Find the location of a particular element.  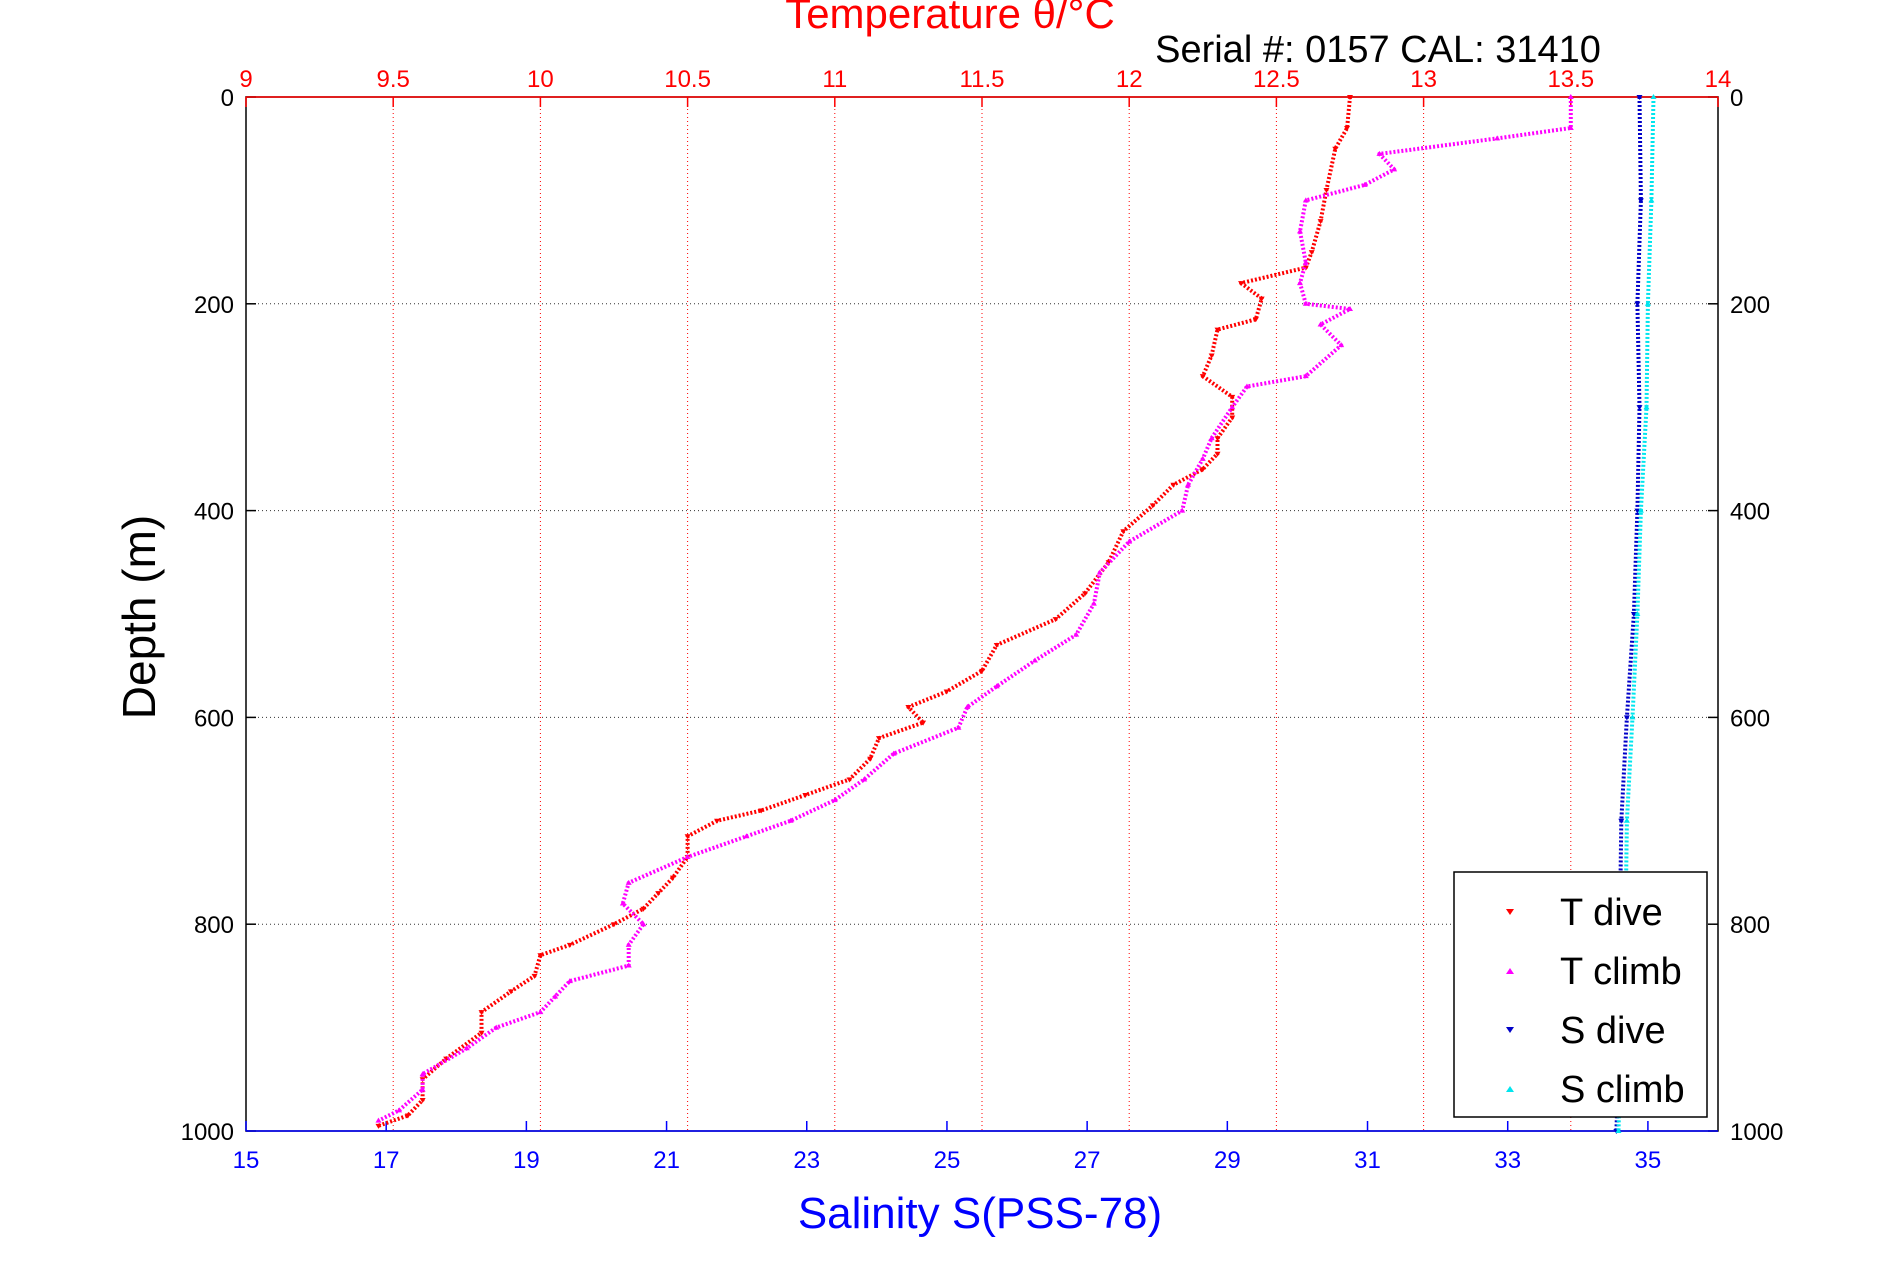

y-tick-label-left: 600 is located at coordinates (214, 718).